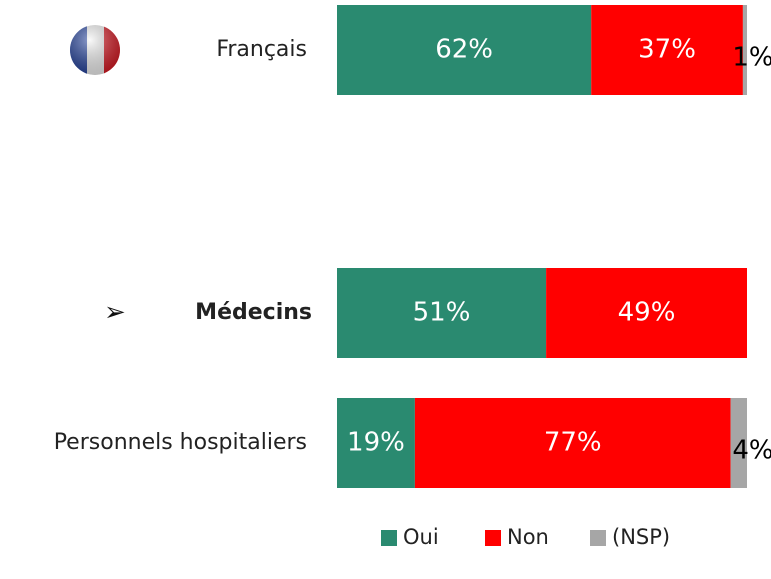 The height and width of the screenshot is (579, 771). What do you see at coordinates (253, 312) in the screenshot?
I see `category-label: Médecins` at bounding box center [253, 312].